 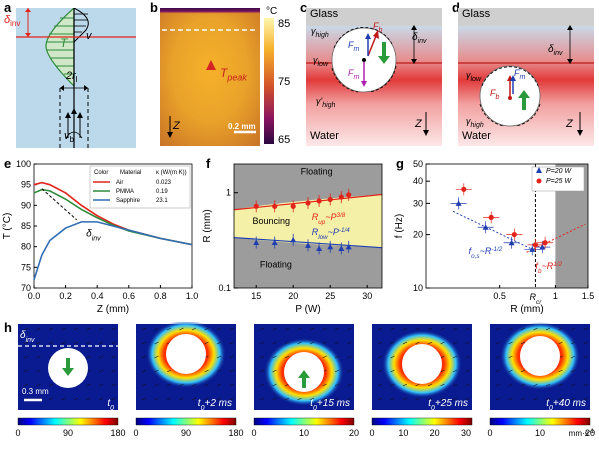 I want to click on panel-f-bouncing-region, so click(x=308, y=221).